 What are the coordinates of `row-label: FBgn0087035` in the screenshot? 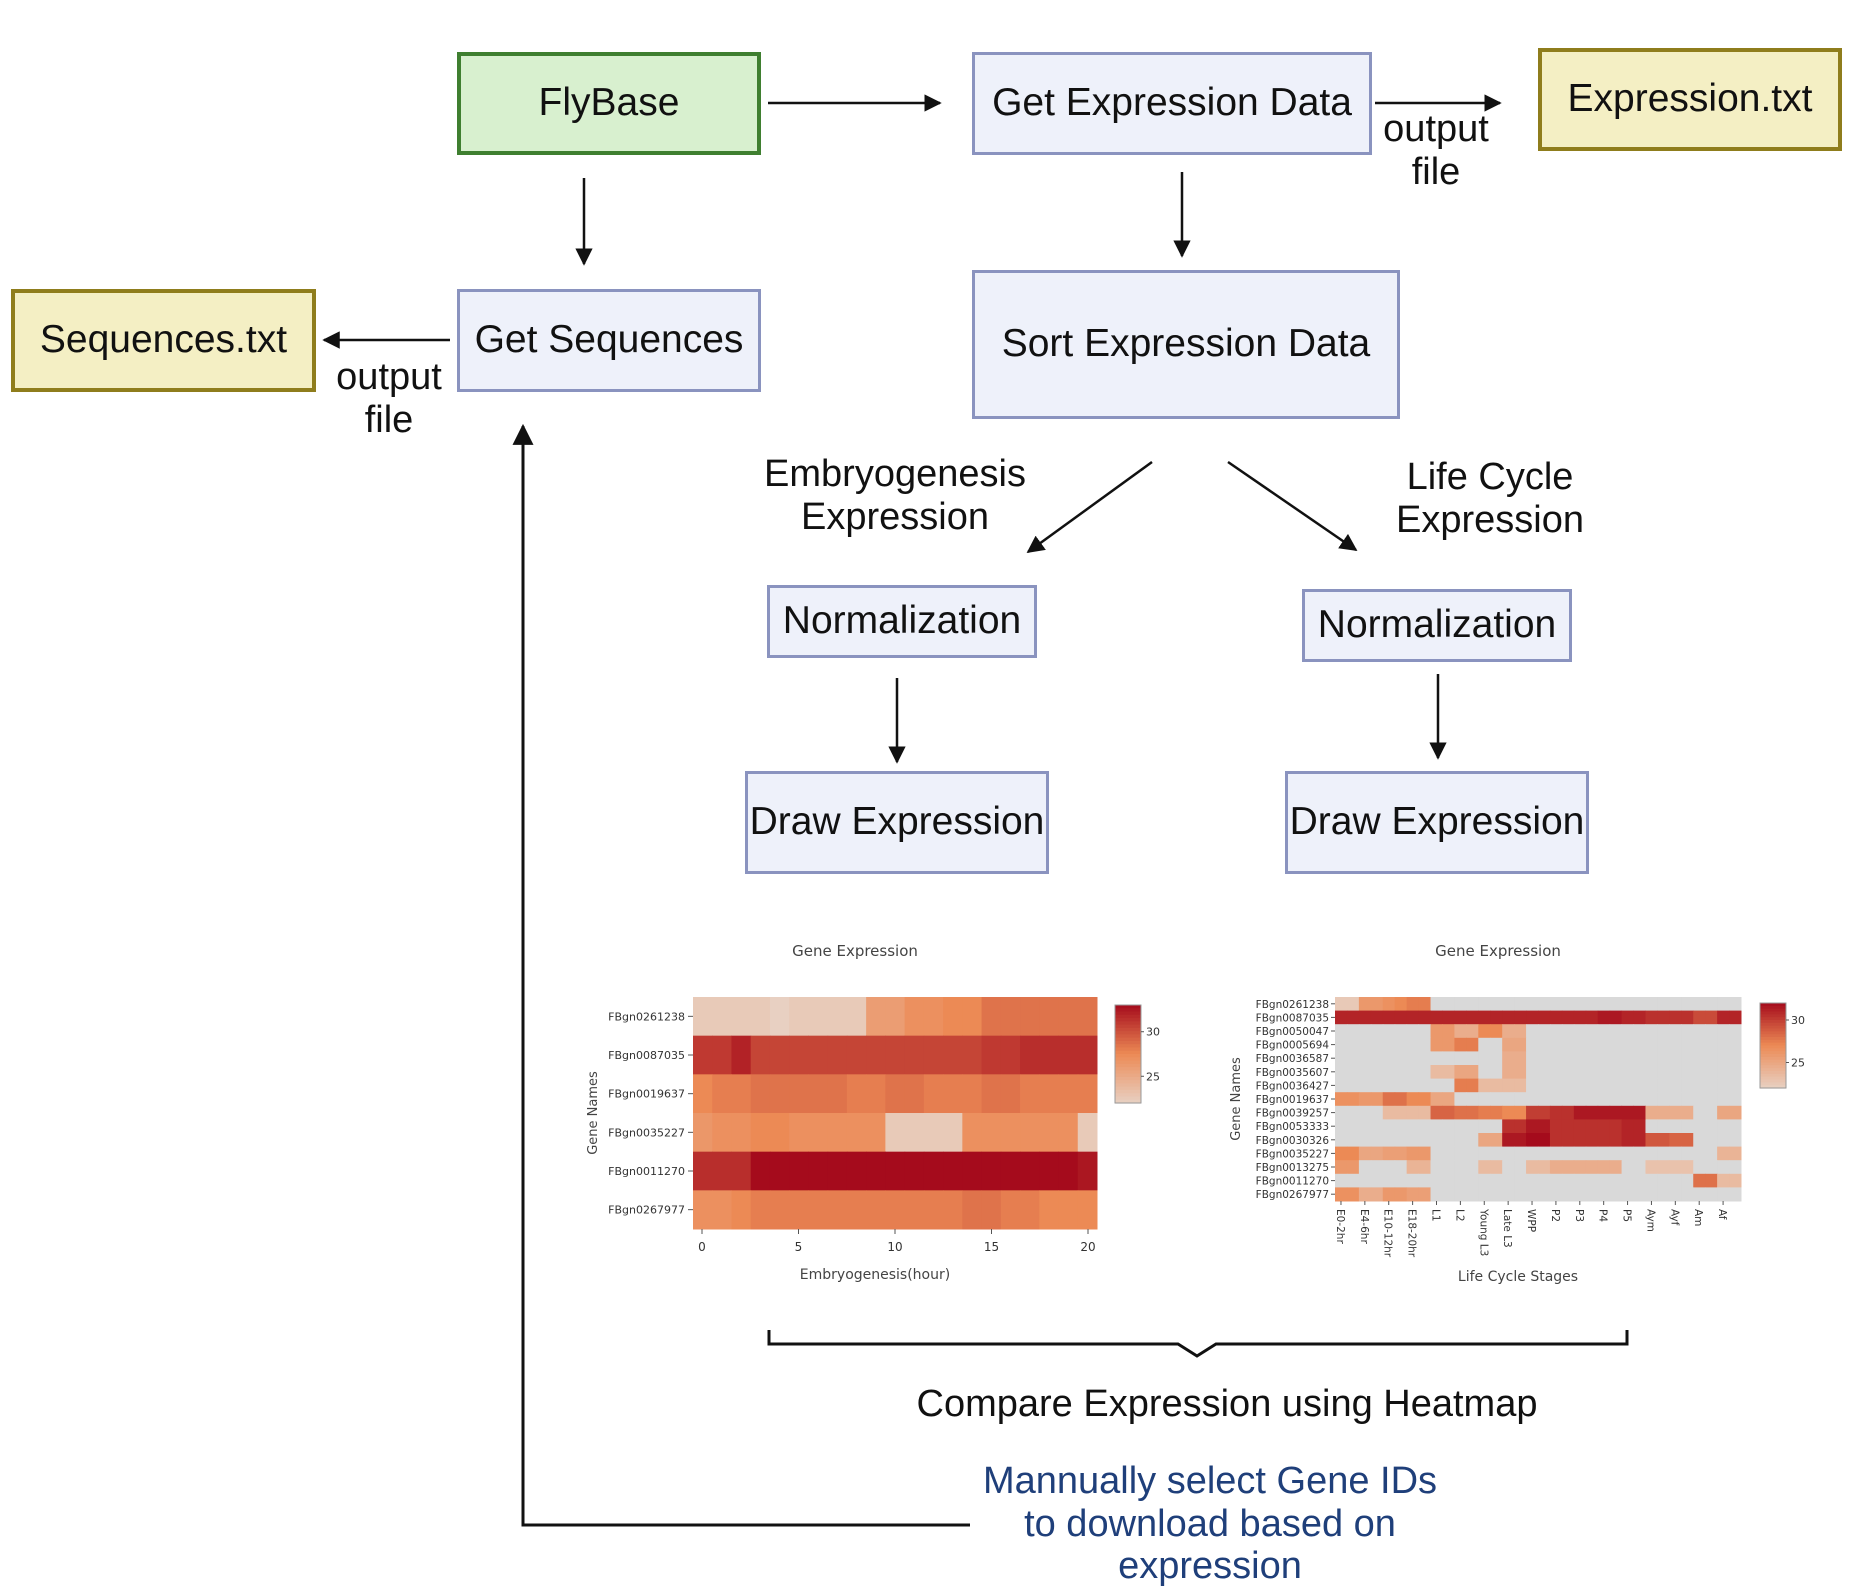 It's located at (646, 1055).